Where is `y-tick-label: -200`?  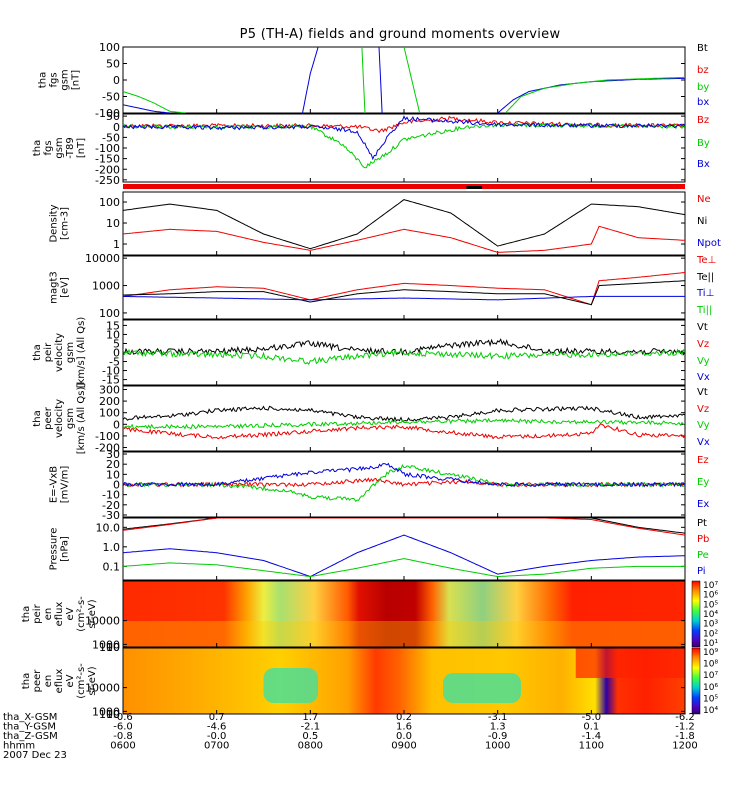 y-tick-label: -200 is located at coordinates (107, 448).